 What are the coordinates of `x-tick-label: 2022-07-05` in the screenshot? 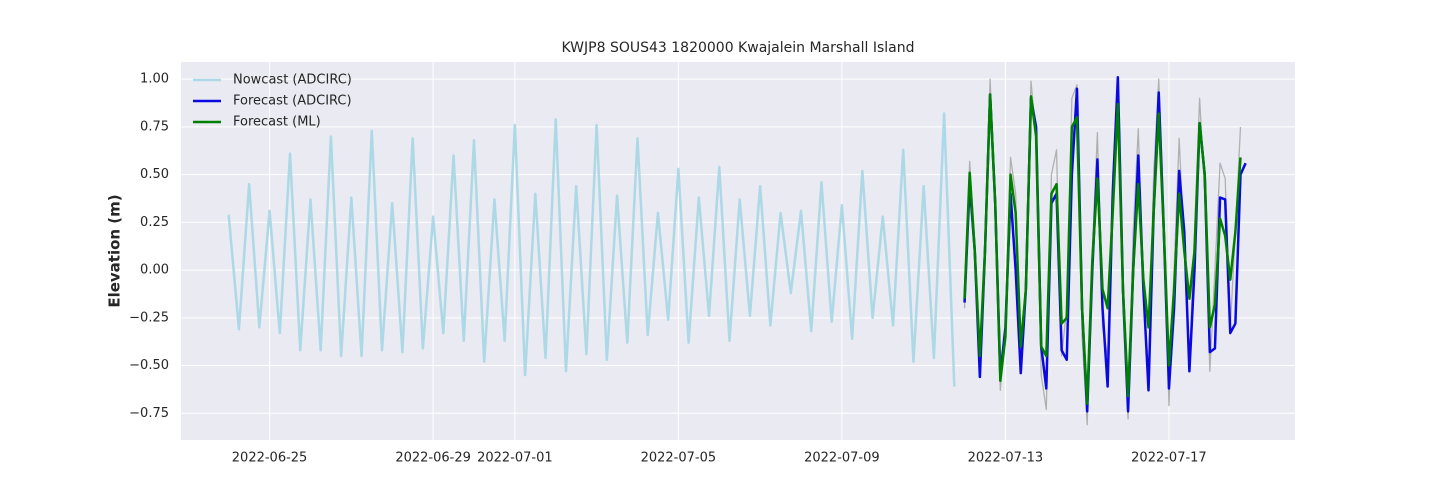 It's located at (679, 458).